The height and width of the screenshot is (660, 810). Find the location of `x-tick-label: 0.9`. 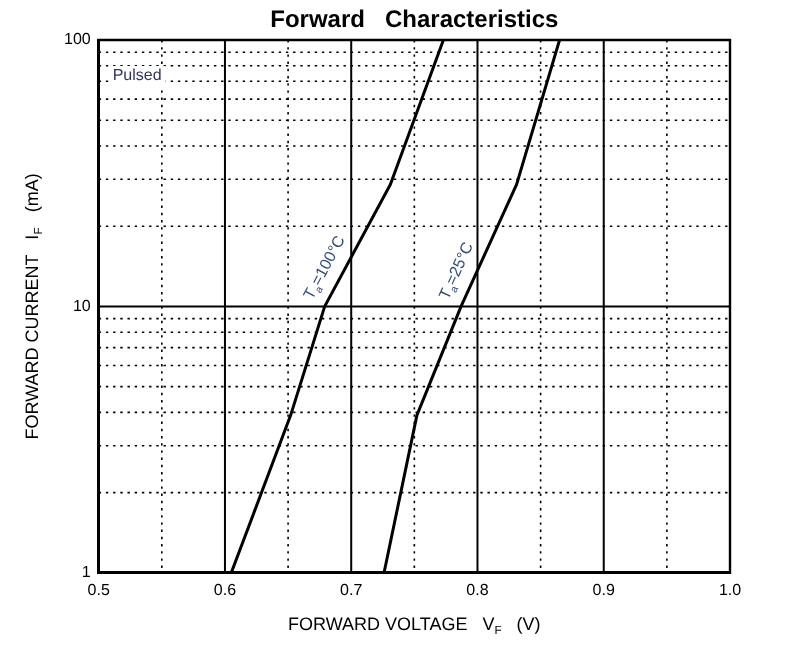

x-tick-label: 0.9 is located at coordinates (604, 589).